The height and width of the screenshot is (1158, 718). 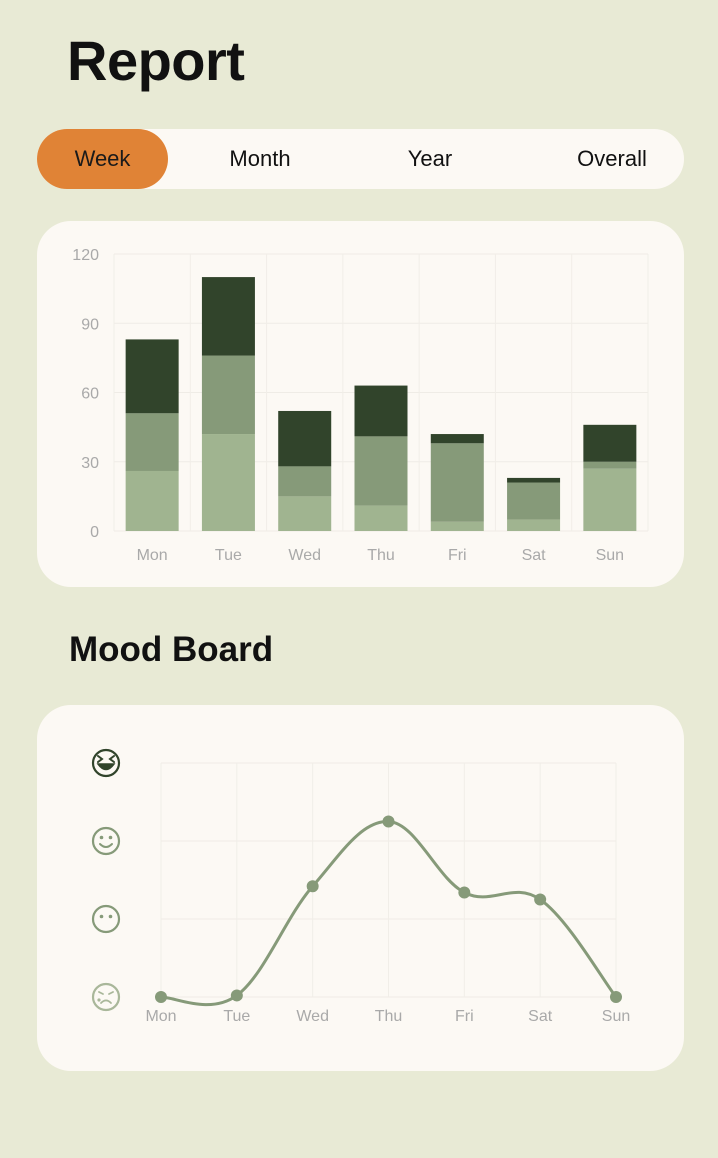 I want to click on y-tick-label: 0, so click(x=94, y=532).